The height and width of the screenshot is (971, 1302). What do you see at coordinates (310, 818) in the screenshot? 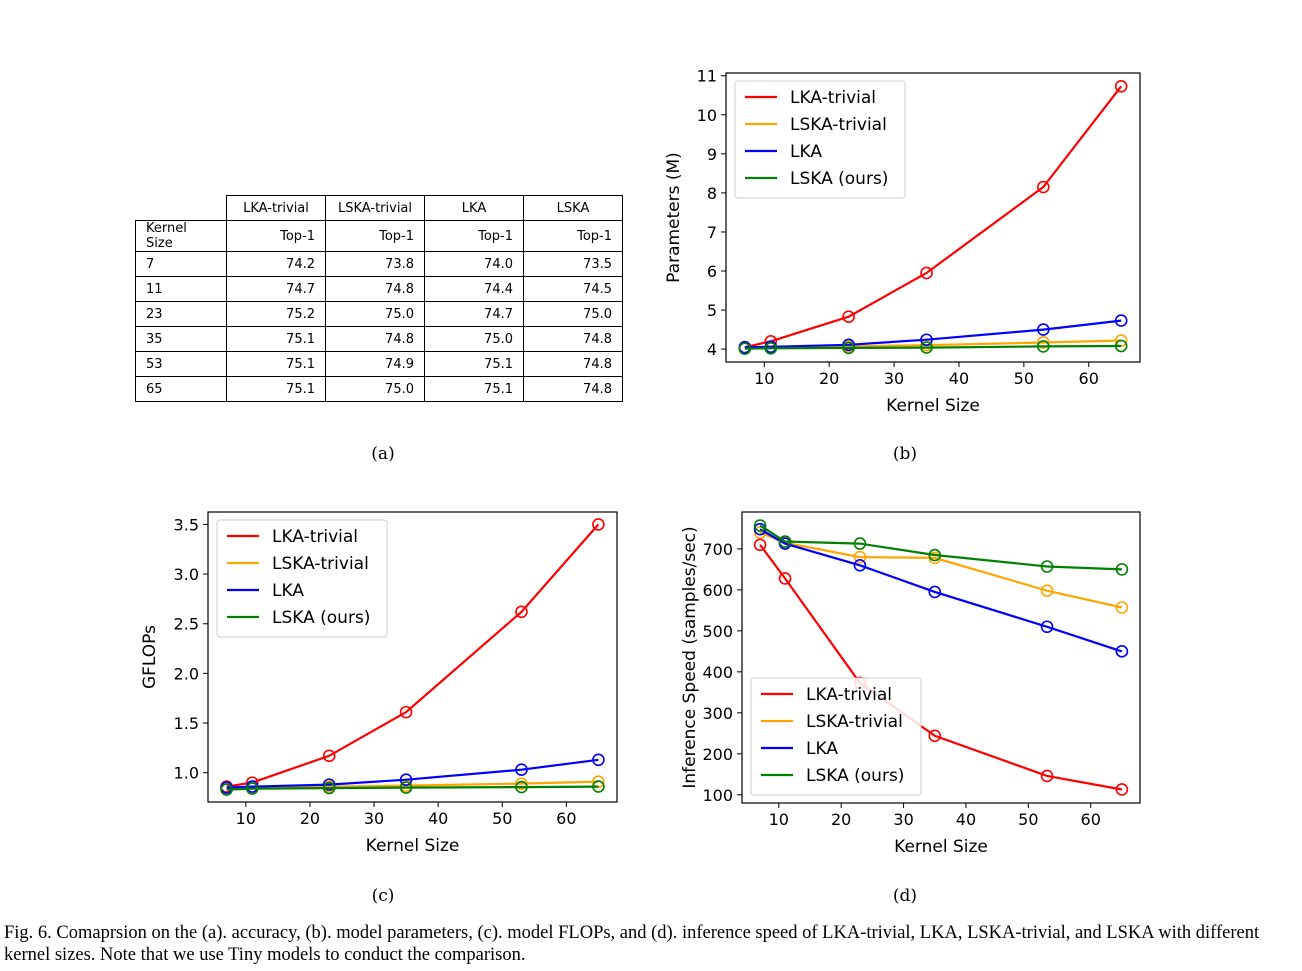
I see `x-tick-label: 20` at bounding box center [310, 818].